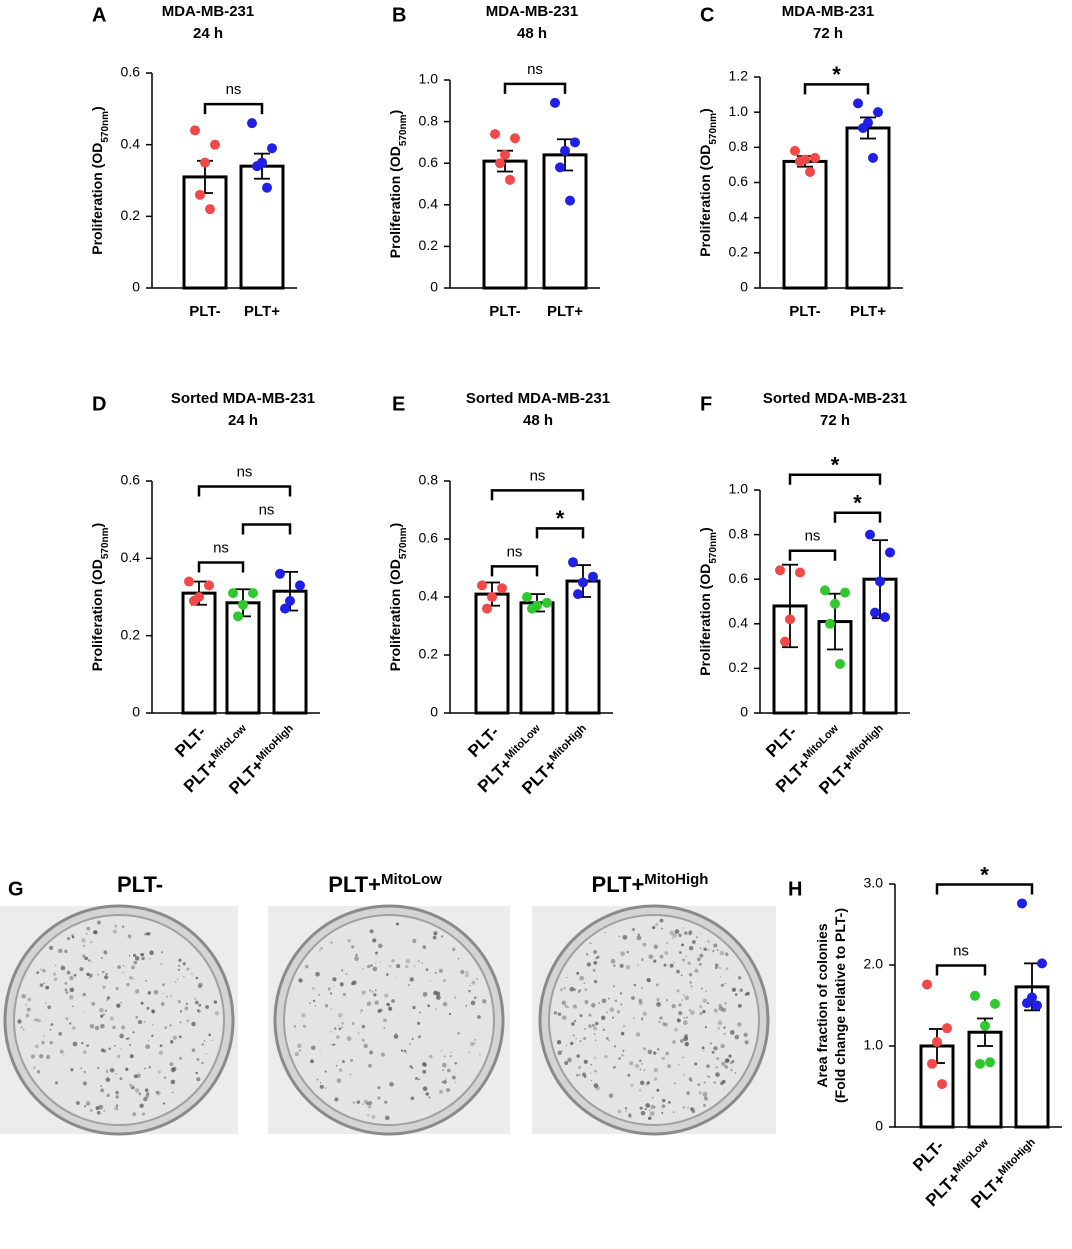  What do you see at coordinates (234, 89) in the screenshot?
I see `significance-label: ns` at bounding box center [234, 89].